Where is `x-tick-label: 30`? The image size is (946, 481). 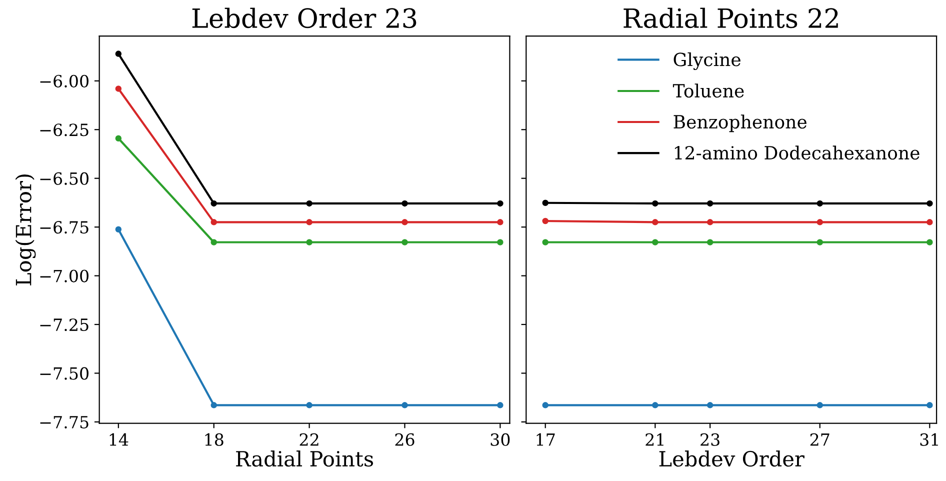
x-tick-label: 30 is located at coordinates (500, 439).